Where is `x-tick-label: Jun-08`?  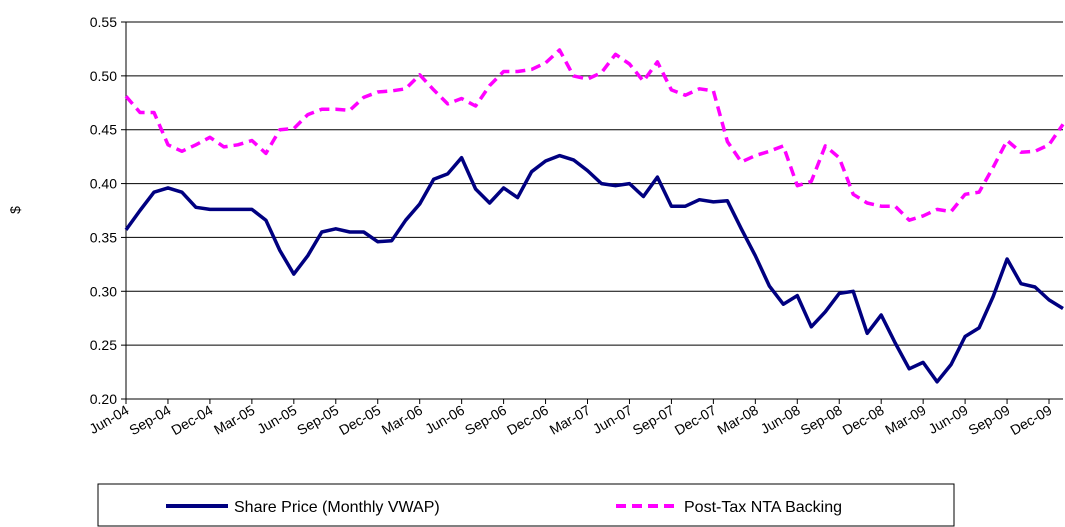 x-tick-label: Jun-08 is located at coordinates (780, 419).